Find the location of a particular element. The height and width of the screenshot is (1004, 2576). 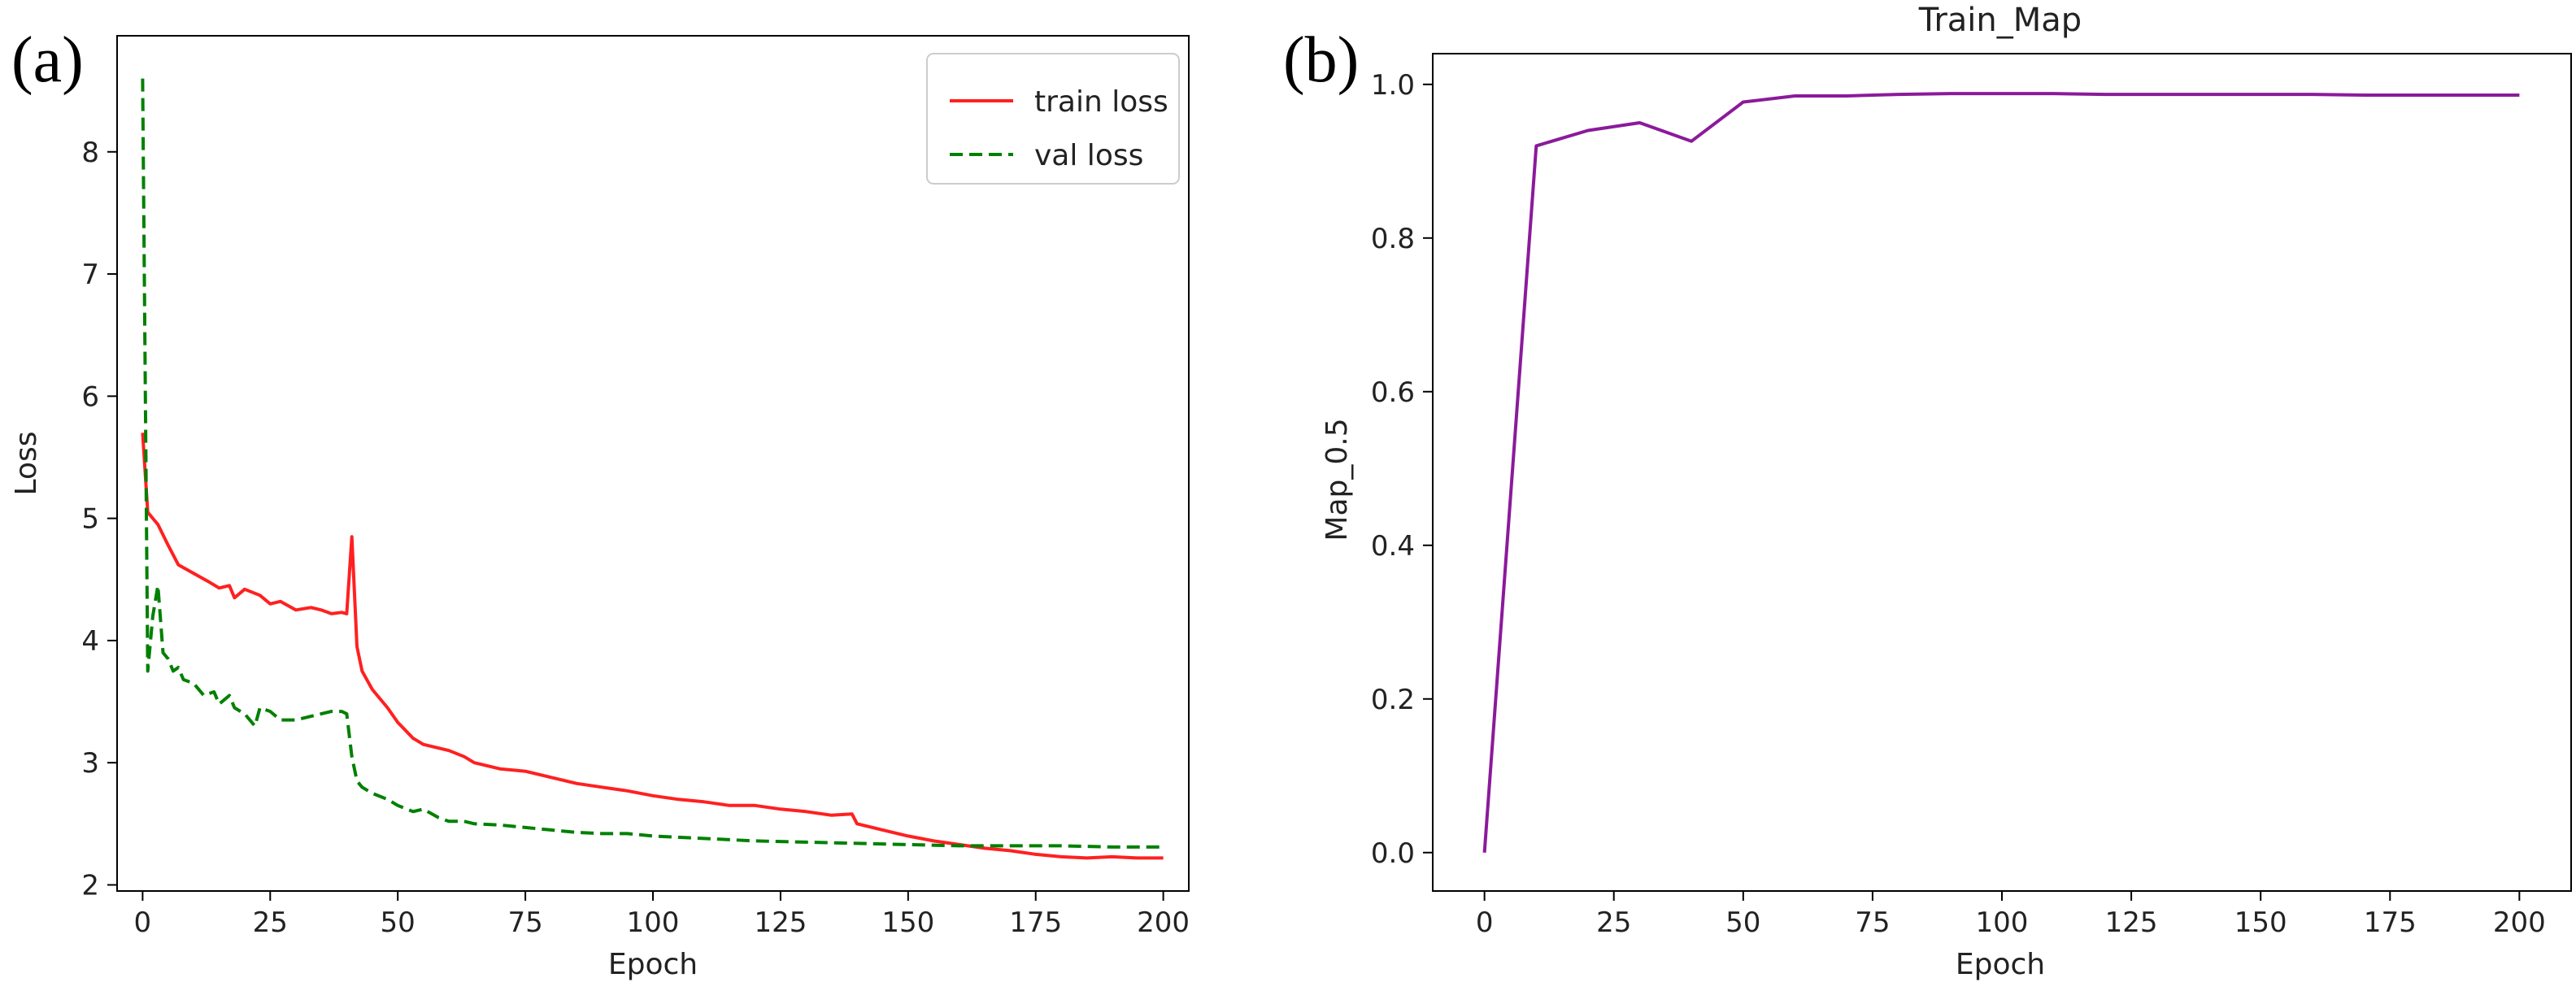

panel-label-b: (b) is located at coordinates (1321, 60).